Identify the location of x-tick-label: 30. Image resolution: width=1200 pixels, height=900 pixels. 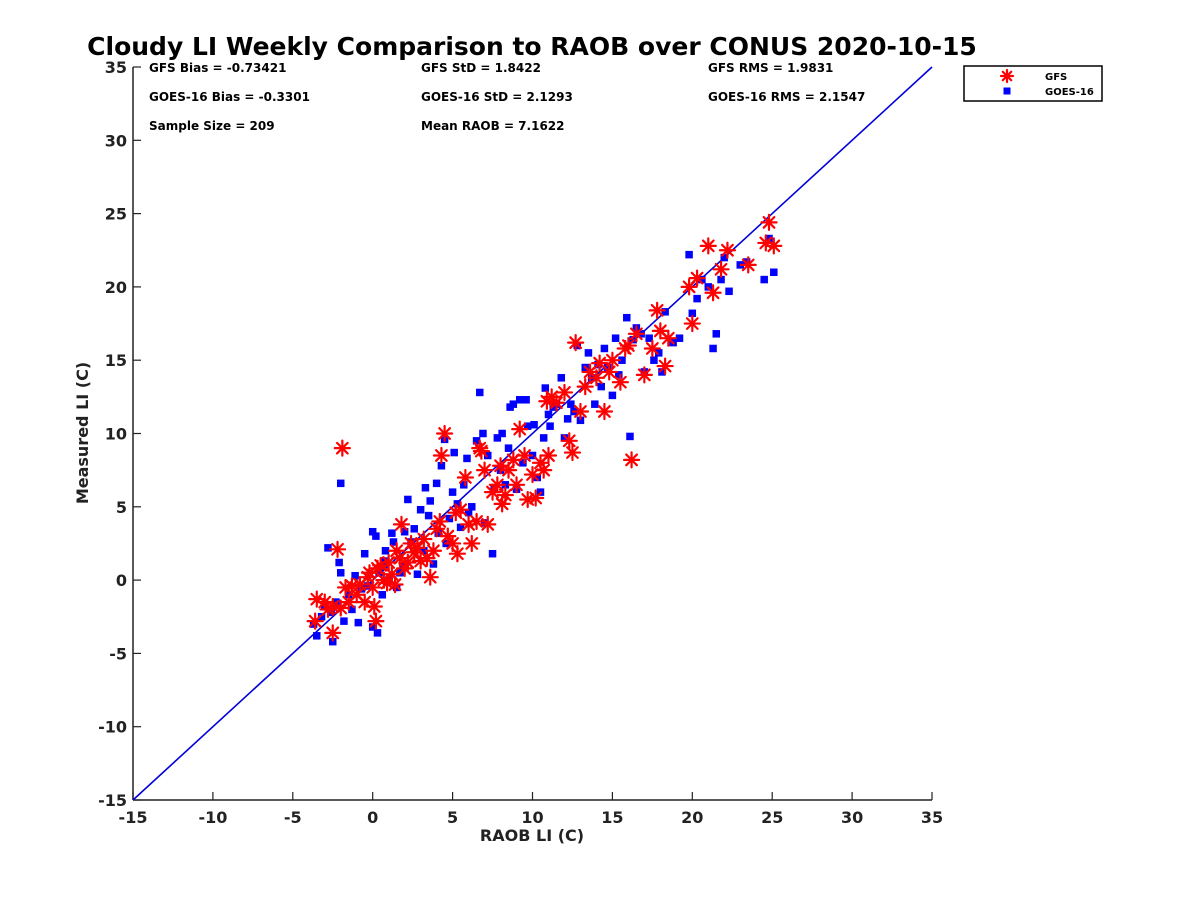
(852, 817).